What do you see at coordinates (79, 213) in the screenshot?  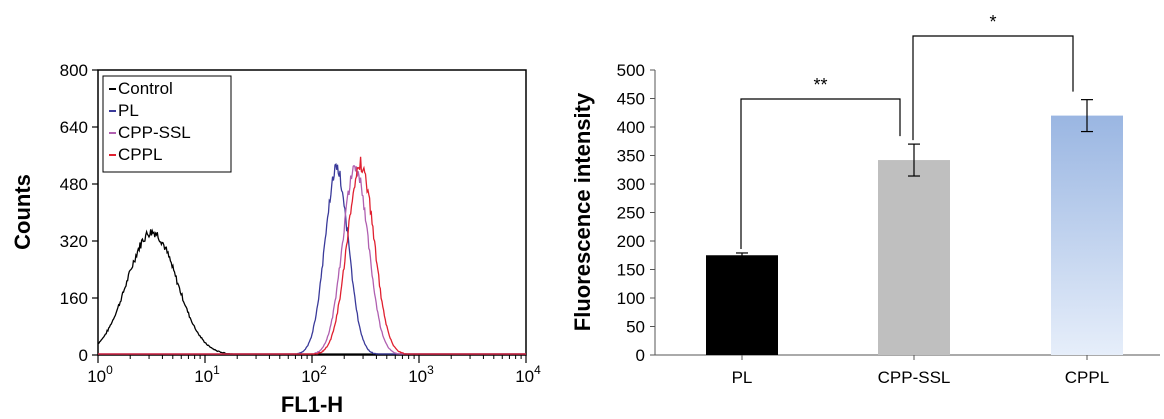 I see `hist-y-ticks: 0 160 320 480 640 800` at bounding box center [79, 213].